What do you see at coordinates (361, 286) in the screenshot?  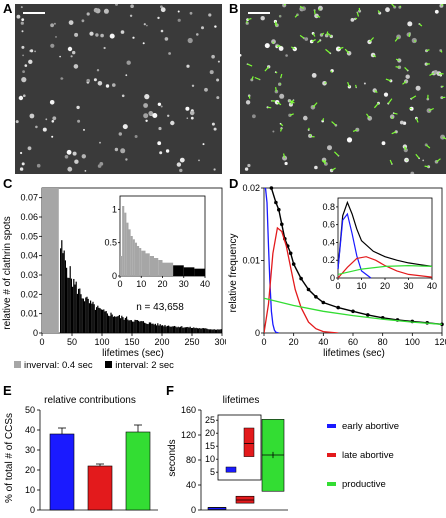 I see `panel-d-inset-xtick-label: 10` at bounding box center [361, 286].